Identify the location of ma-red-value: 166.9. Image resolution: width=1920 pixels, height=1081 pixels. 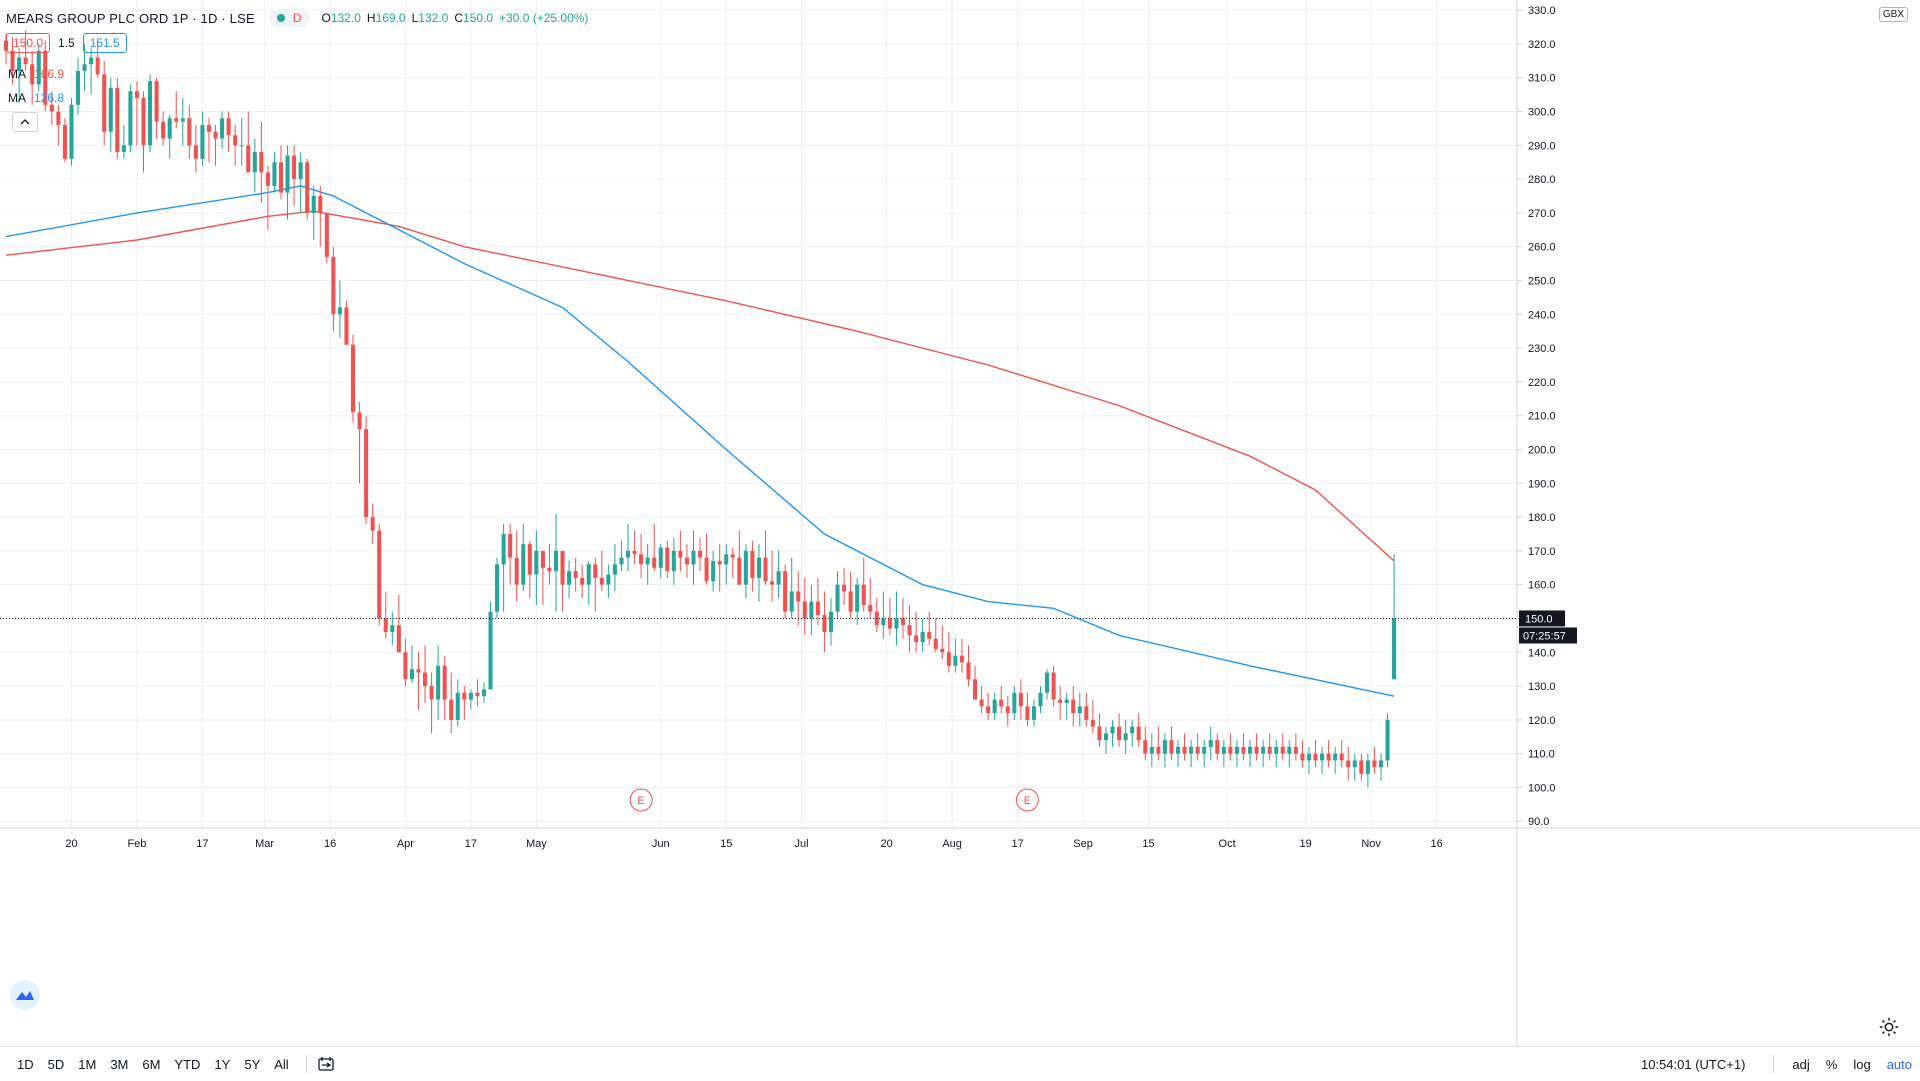
(49, 74).